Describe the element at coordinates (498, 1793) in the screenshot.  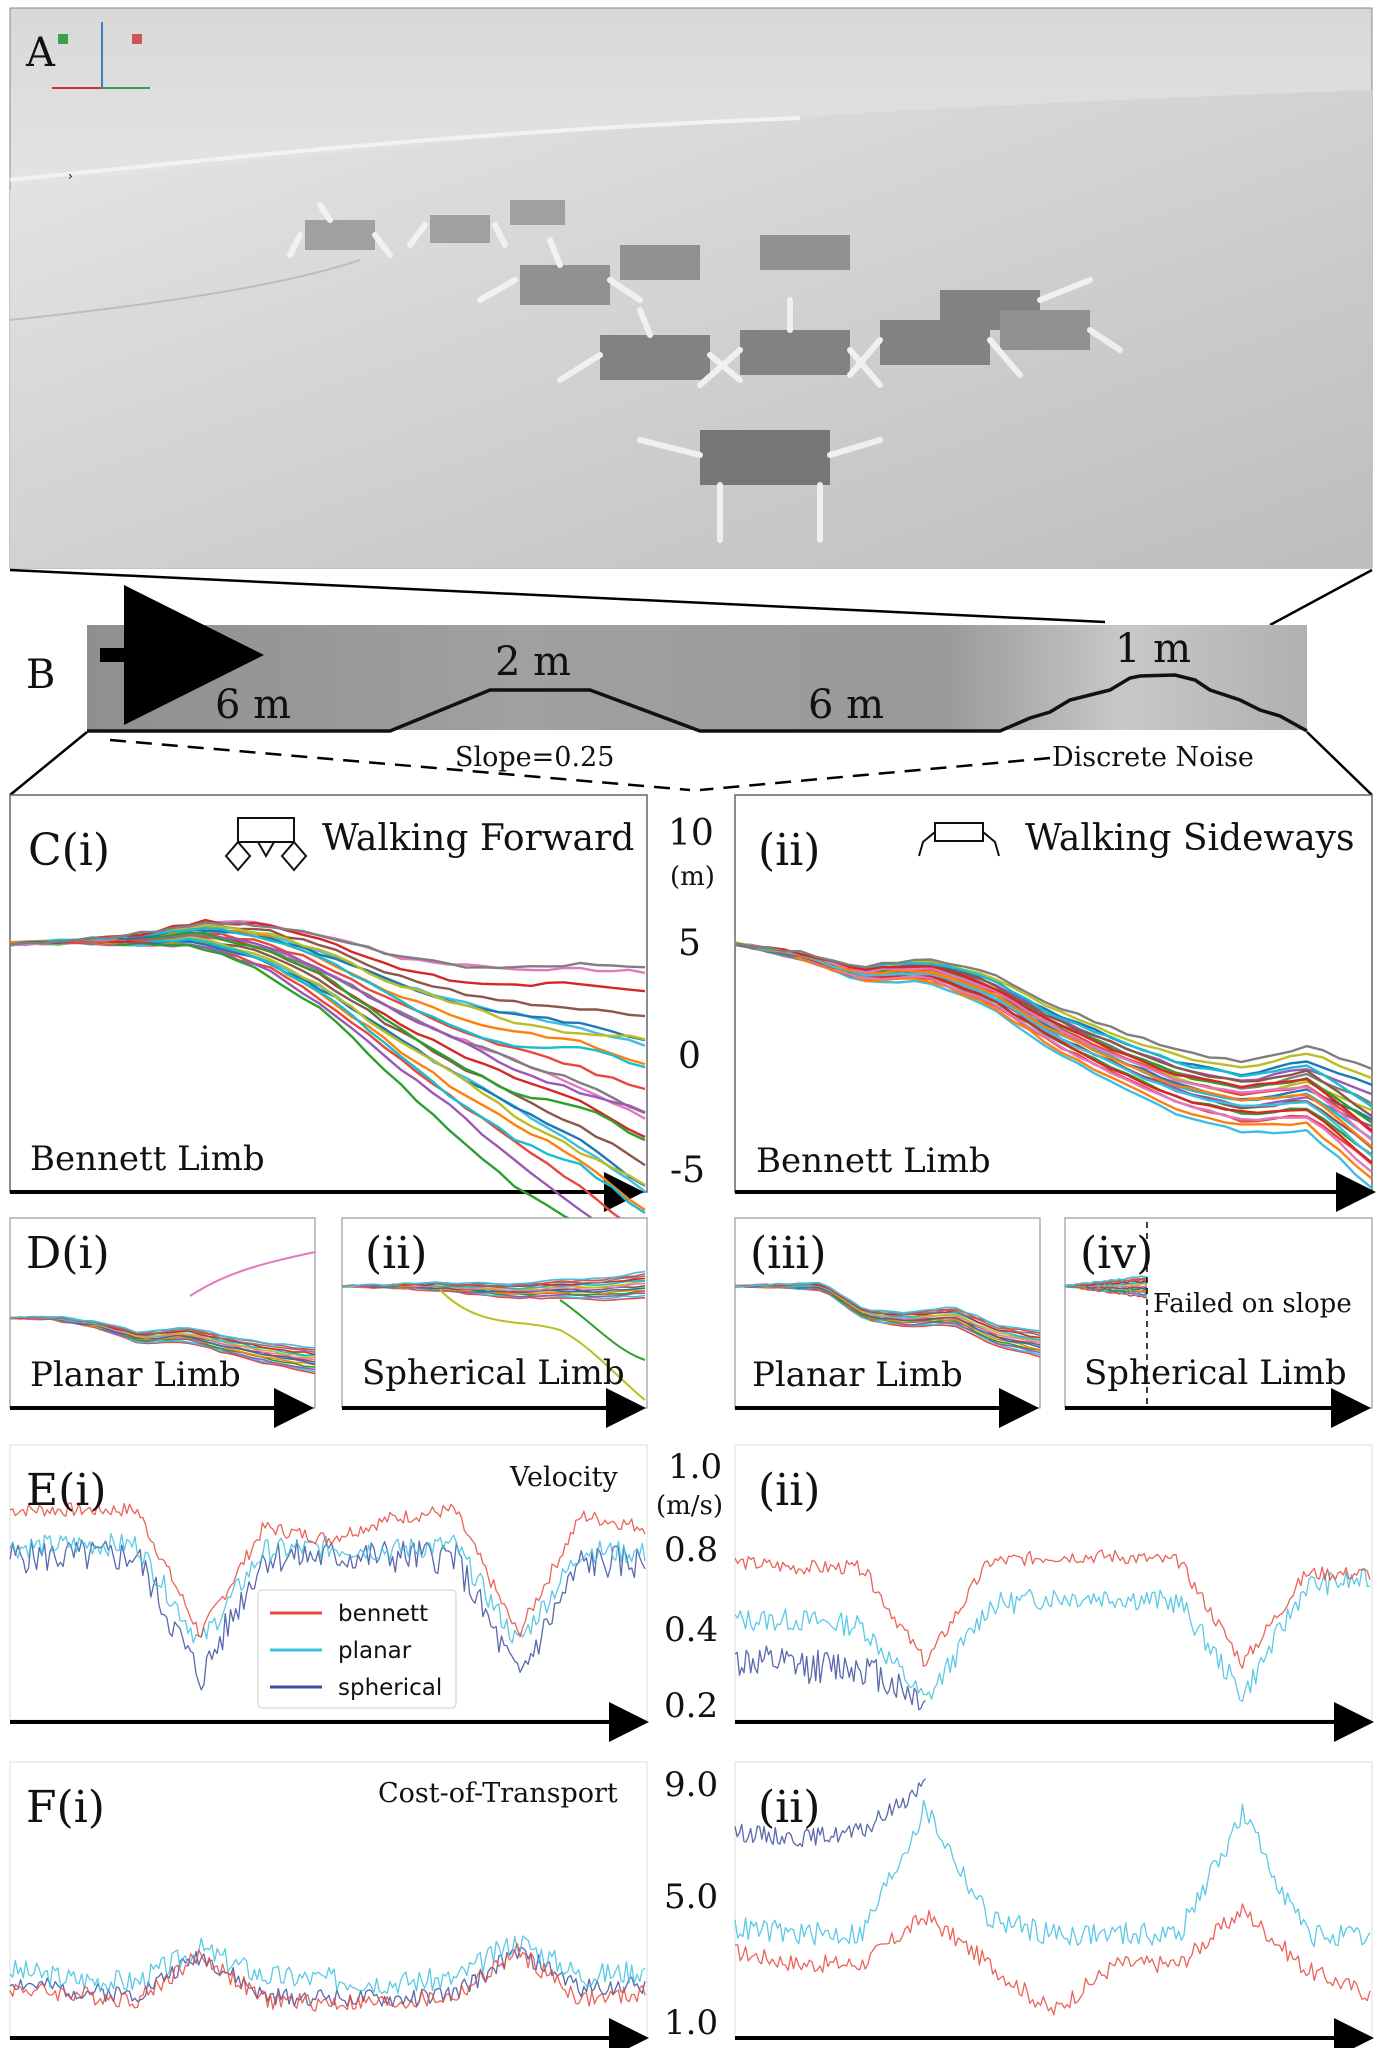
I see `cot-title: Cost-of-Transport` at that location.